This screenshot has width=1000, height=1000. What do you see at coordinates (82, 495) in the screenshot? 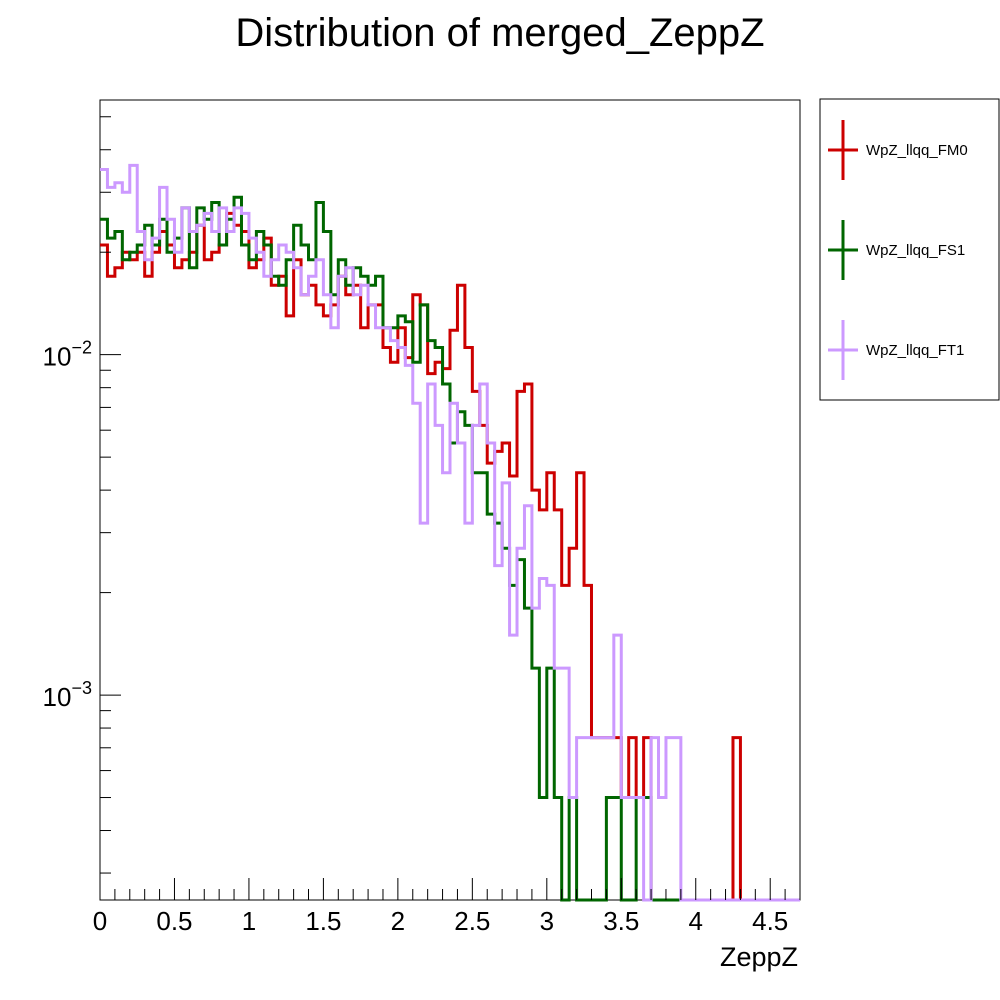
I see `y-axis: 10⁻² 10⁻³` at bounding box center [82, 495].